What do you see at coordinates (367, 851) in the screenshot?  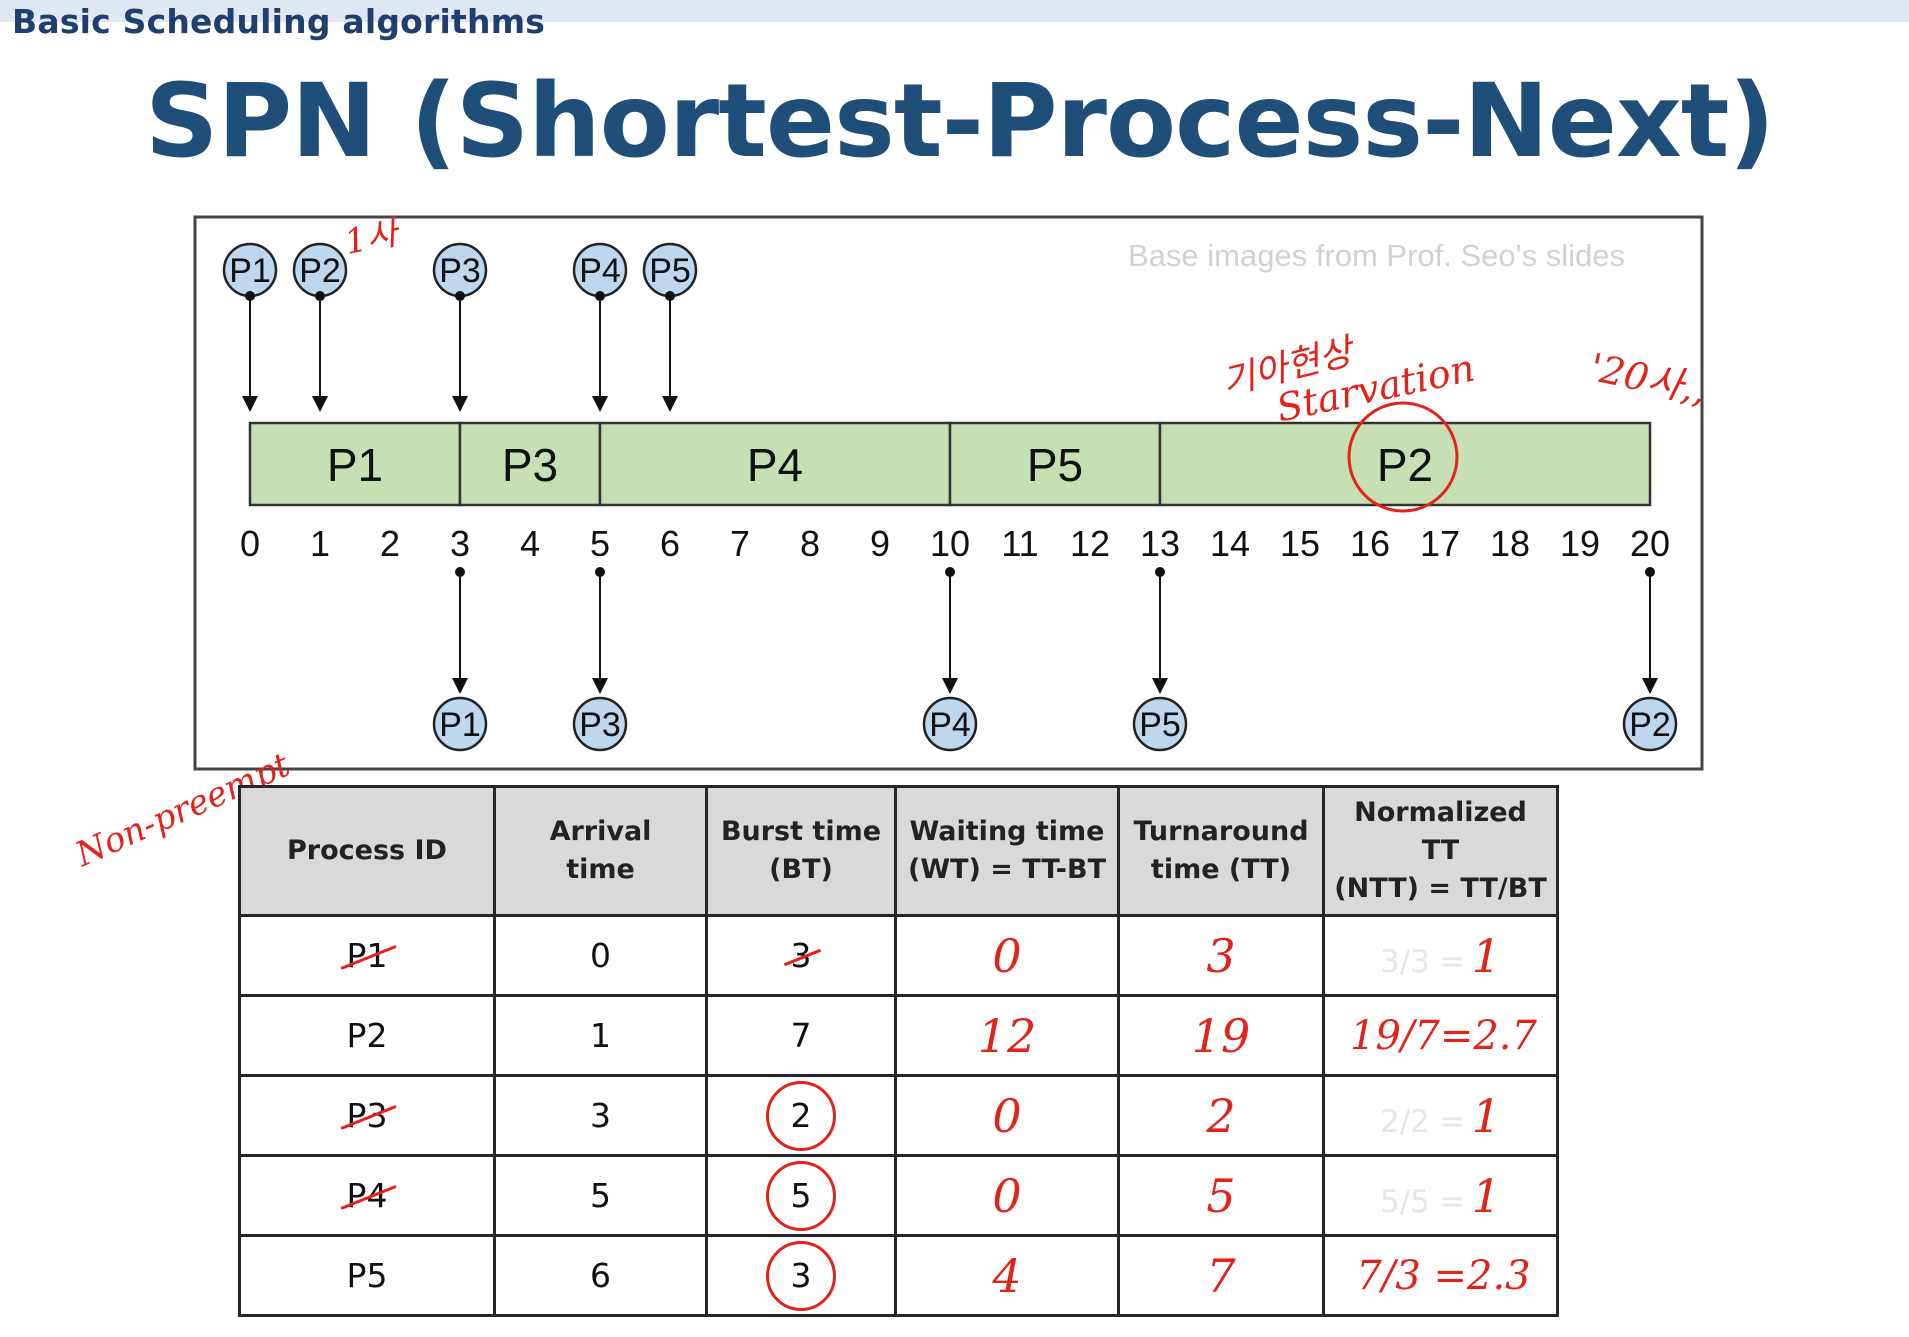 I see `header-process-id: Process ID` at bounding box center [367, 851].